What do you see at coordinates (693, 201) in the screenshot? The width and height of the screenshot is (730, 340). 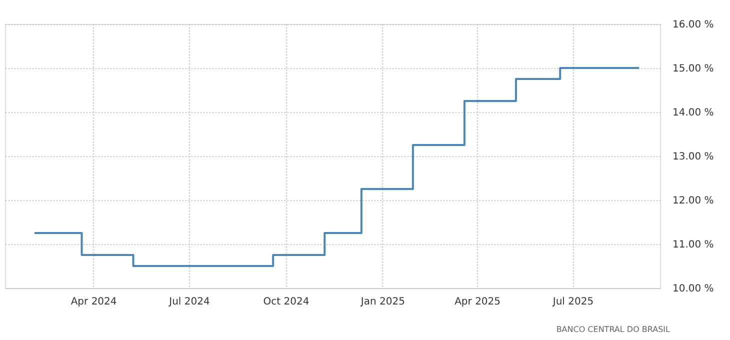 I see `y-tick-label: 12.00 %` at bounding box center [693, 201].